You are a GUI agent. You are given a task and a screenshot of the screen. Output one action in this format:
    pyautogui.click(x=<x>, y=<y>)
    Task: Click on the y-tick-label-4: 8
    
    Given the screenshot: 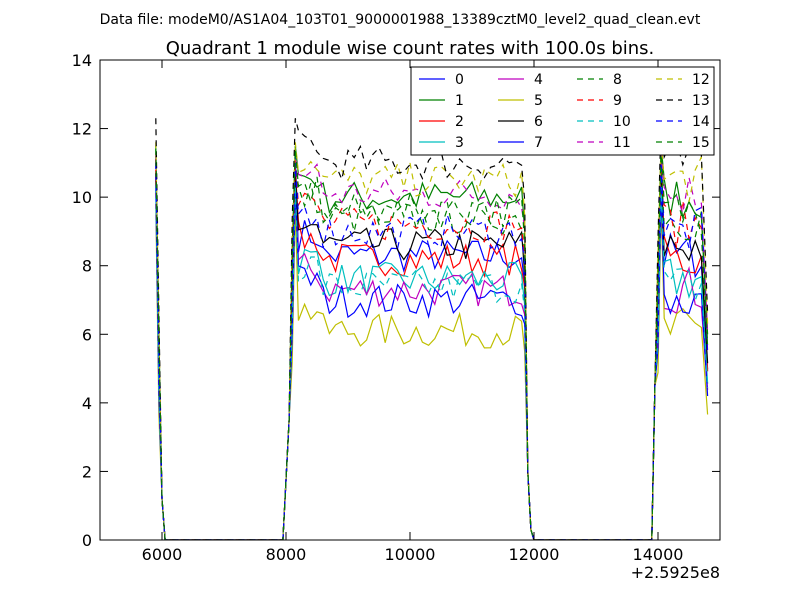 What is the action you would take?
    pyautogui.click(x=87, y=266)
    